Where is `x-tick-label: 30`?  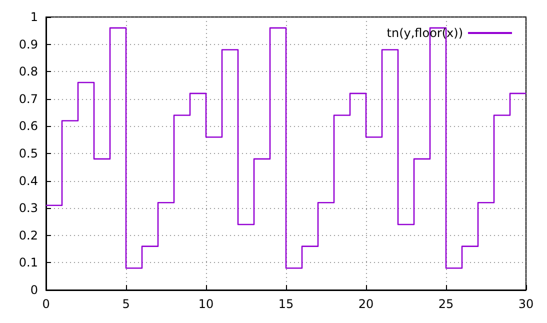 x-tick-label: 30 is located at coordinates (526, 304).